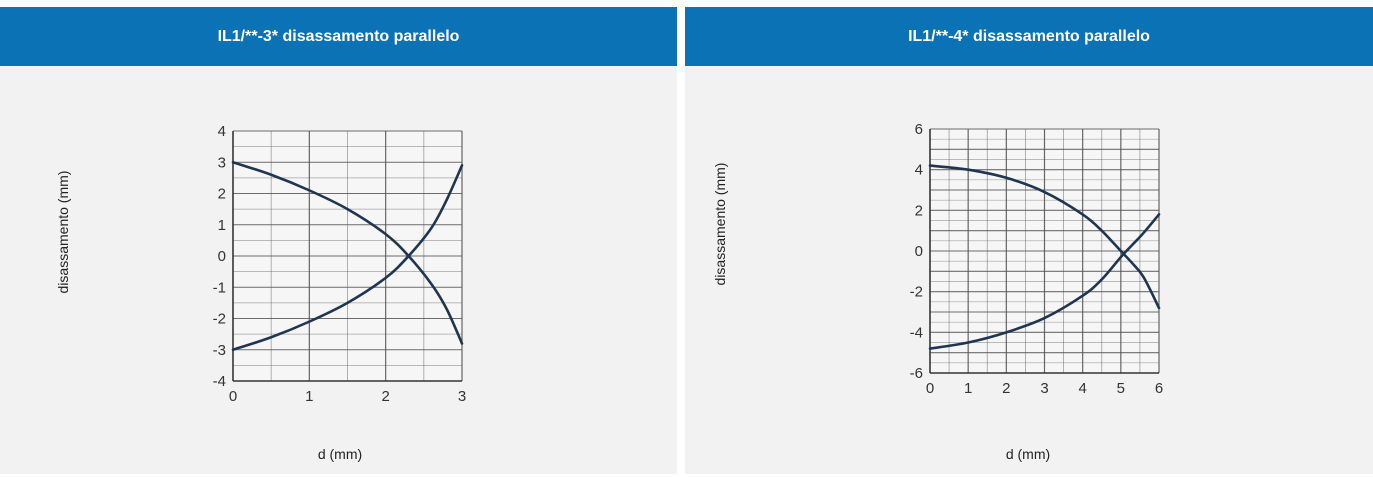  I want to click on x-tick-label: 5, so click(1121, 388).